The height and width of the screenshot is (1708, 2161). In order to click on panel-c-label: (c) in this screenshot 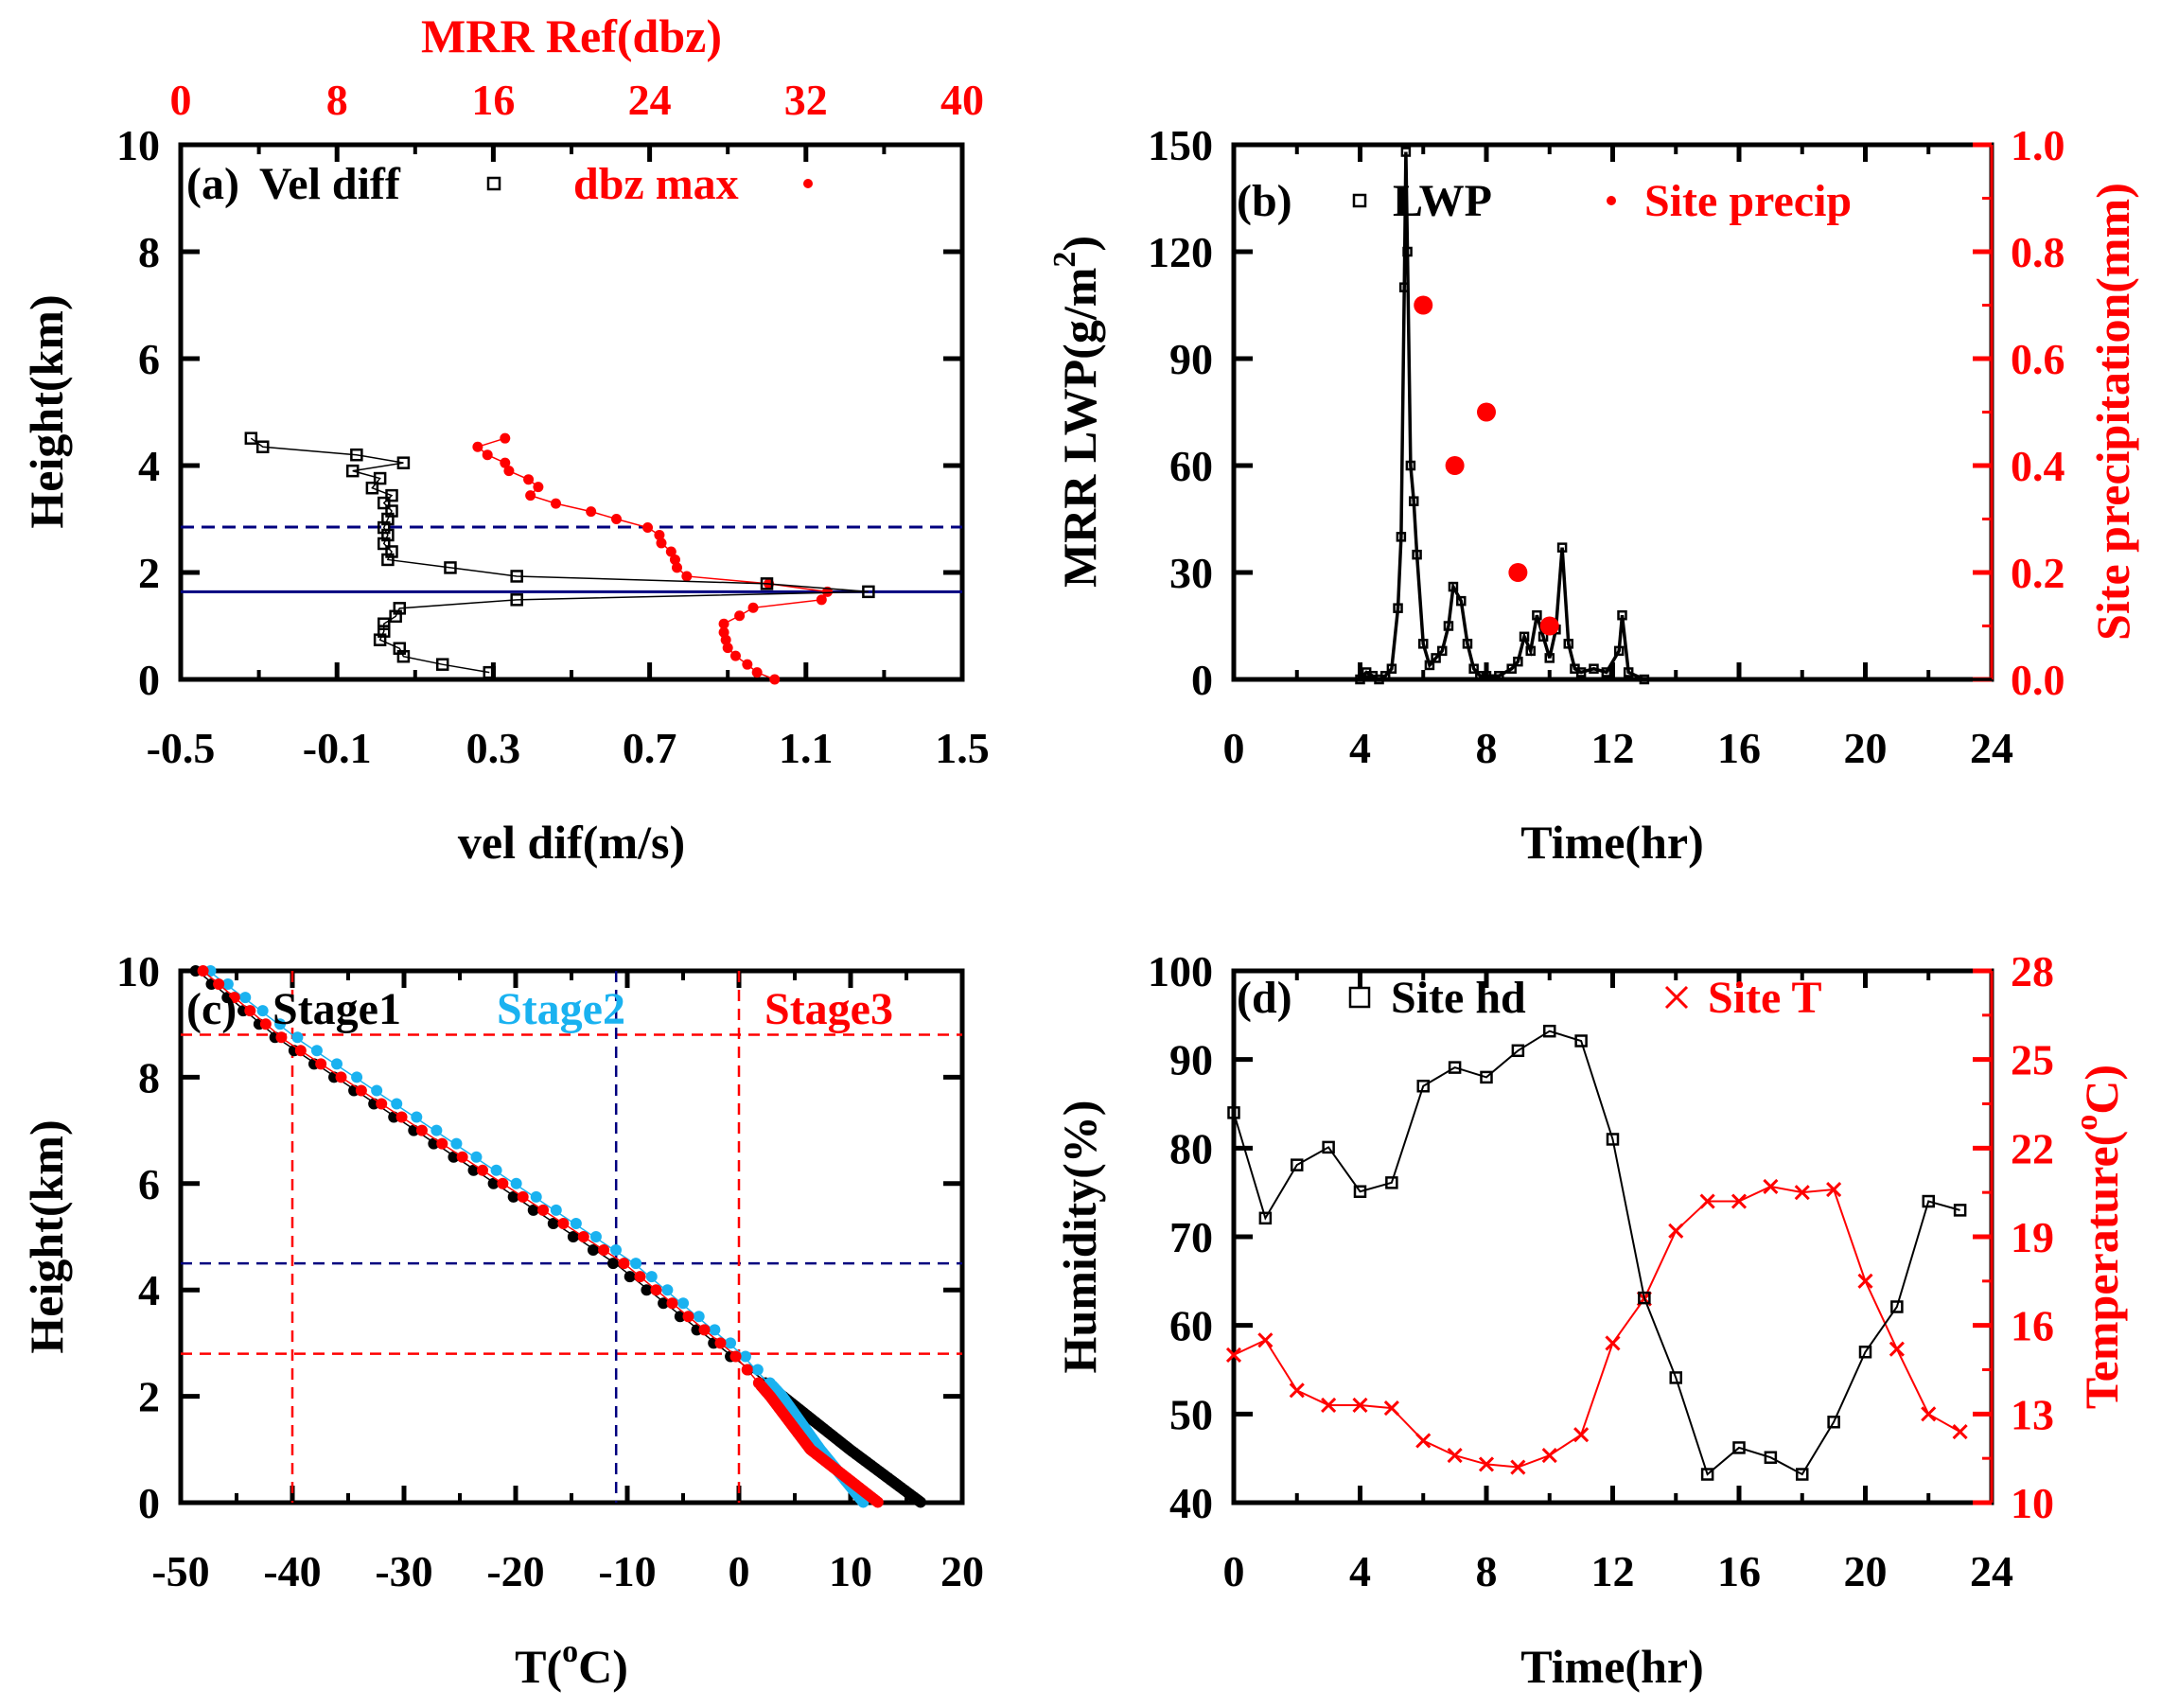, I will do `click(211, 1009)`.